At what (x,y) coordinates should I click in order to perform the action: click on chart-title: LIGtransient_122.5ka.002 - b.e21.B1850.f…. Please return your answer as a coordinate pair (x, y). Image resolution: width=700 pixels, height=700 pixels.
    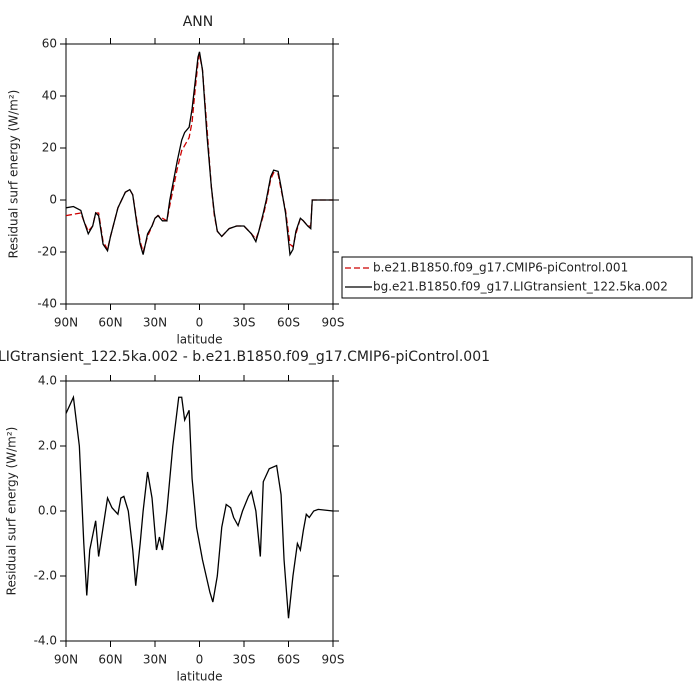
    Looking at the image, I should click on (245, 357).